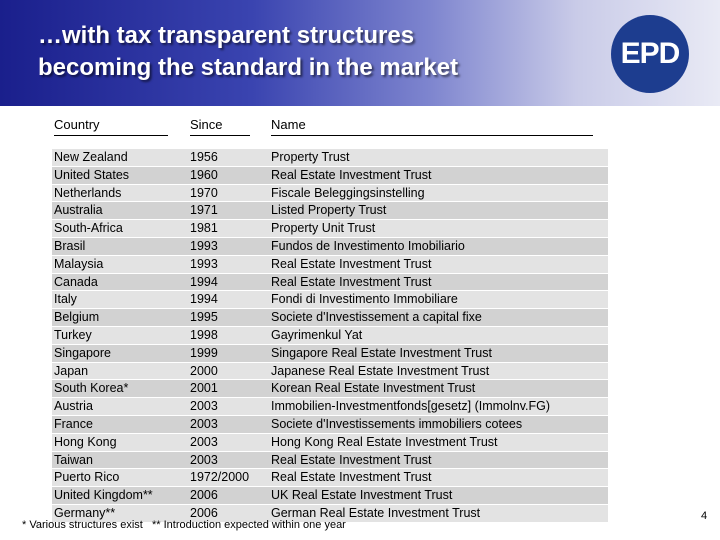 This screenshot has height=540, width=720. What do you see at coordinates (432, 126) in the screenshot?
I see `column-header-name: Name` at bounding box center [432, 126].